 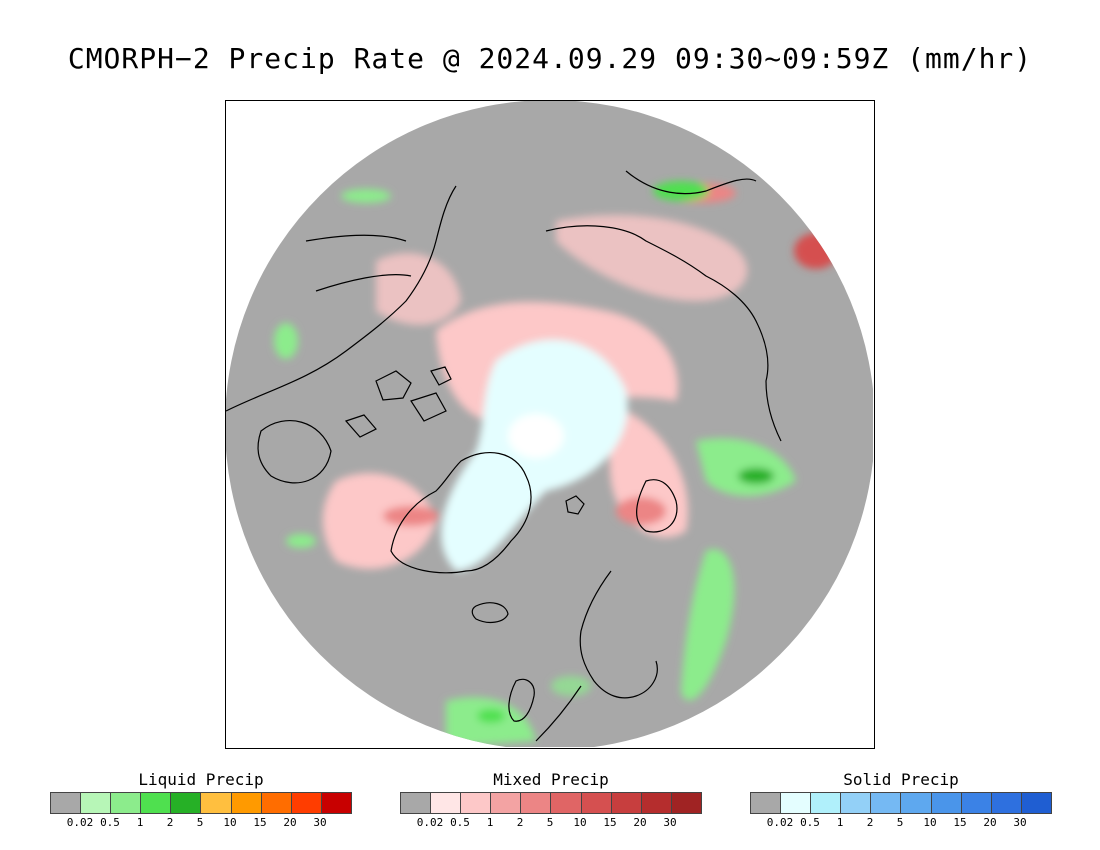 What do you see at coordinates (663, 333) in the screenshot?
I see `siberia-coast` at bounding box center [663, 333].